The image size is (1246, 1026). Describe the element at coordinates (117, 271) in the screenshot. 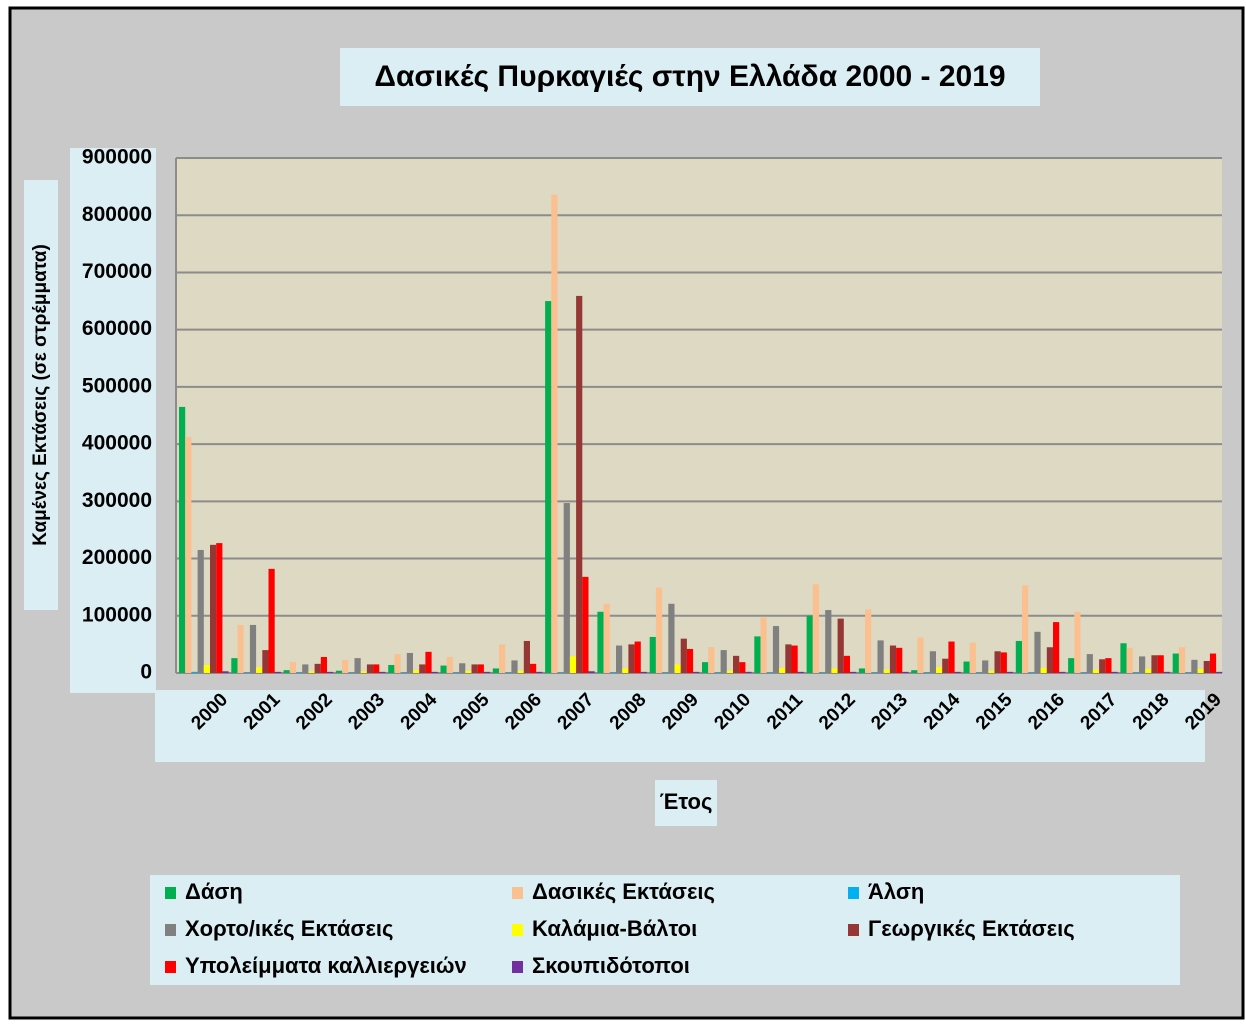

I see `y-tick-label: 700000` at that location.